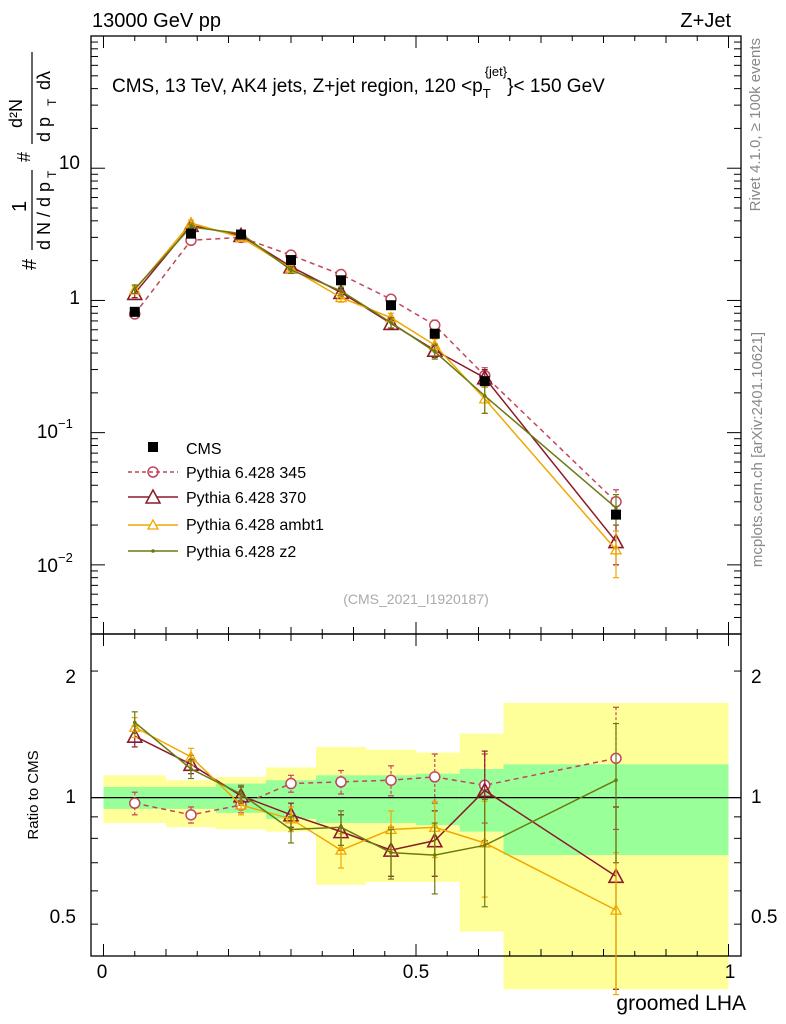  What do you see at coordinates (65, 557) in the screenshot?
I see `ytick-exp: −2` at bounding box center [65, 557].